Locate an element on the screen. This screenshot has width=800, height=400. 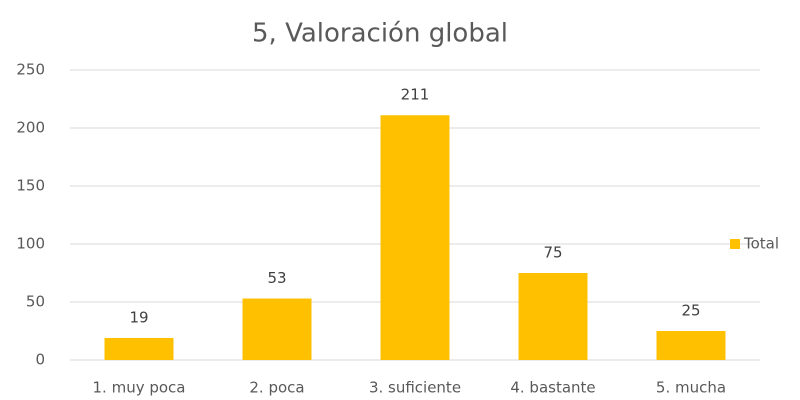
y-tick-label: 100 is located at coordinates (30, 244).